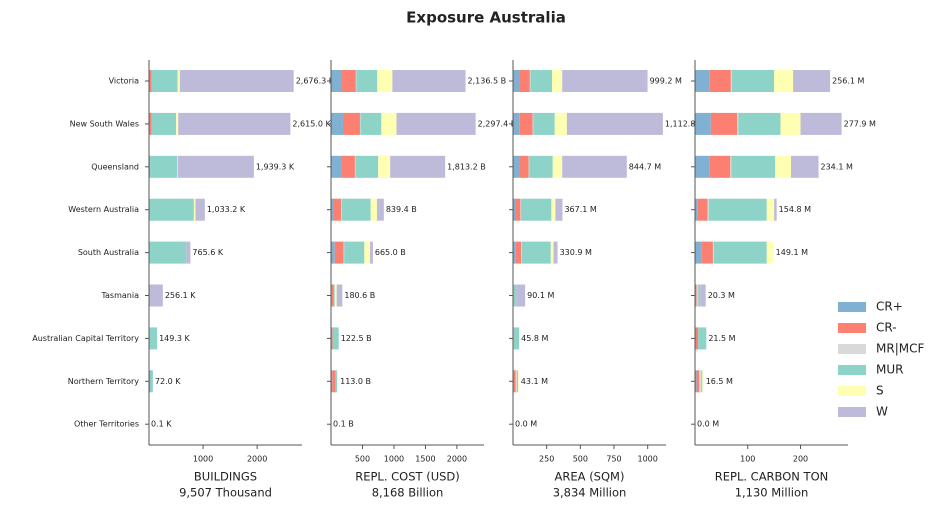  What do you see at coordinates (487, 81) in the screenshot?
I see `total-label: 2,136.5 B` at bounding box center [487, 81].